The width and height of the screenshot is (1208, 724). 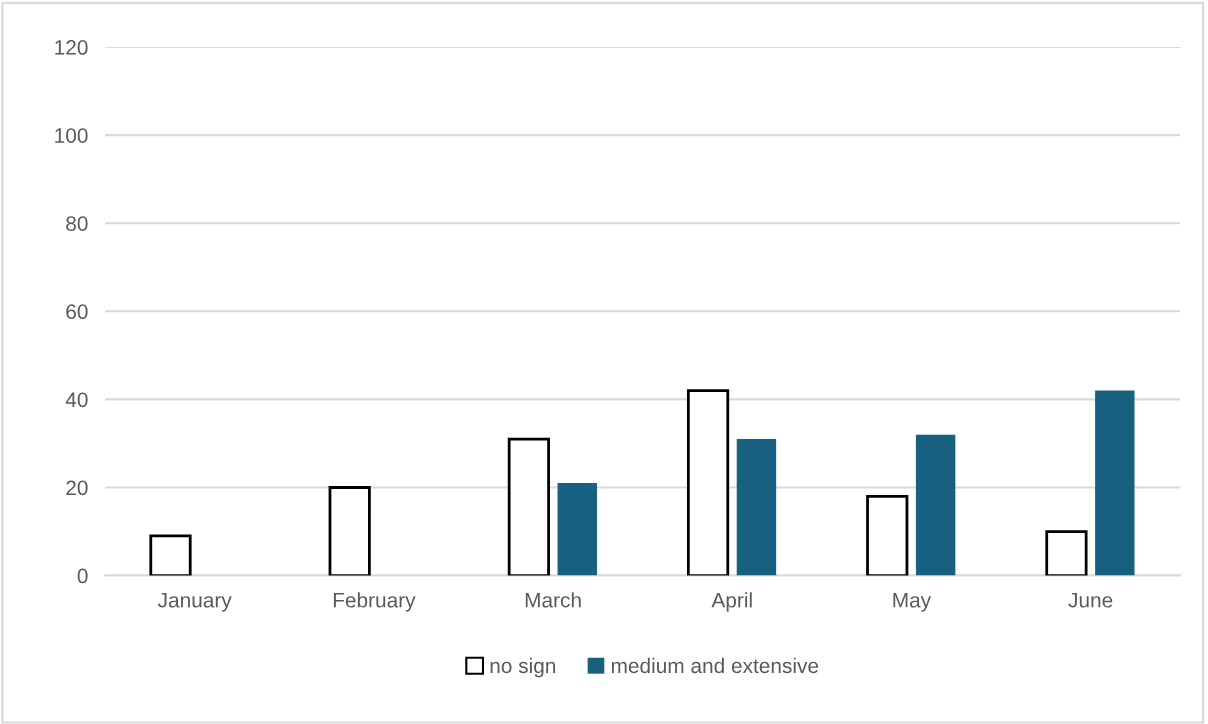 I want to click on y-tick-label: 60, so click(x=77, y=312).